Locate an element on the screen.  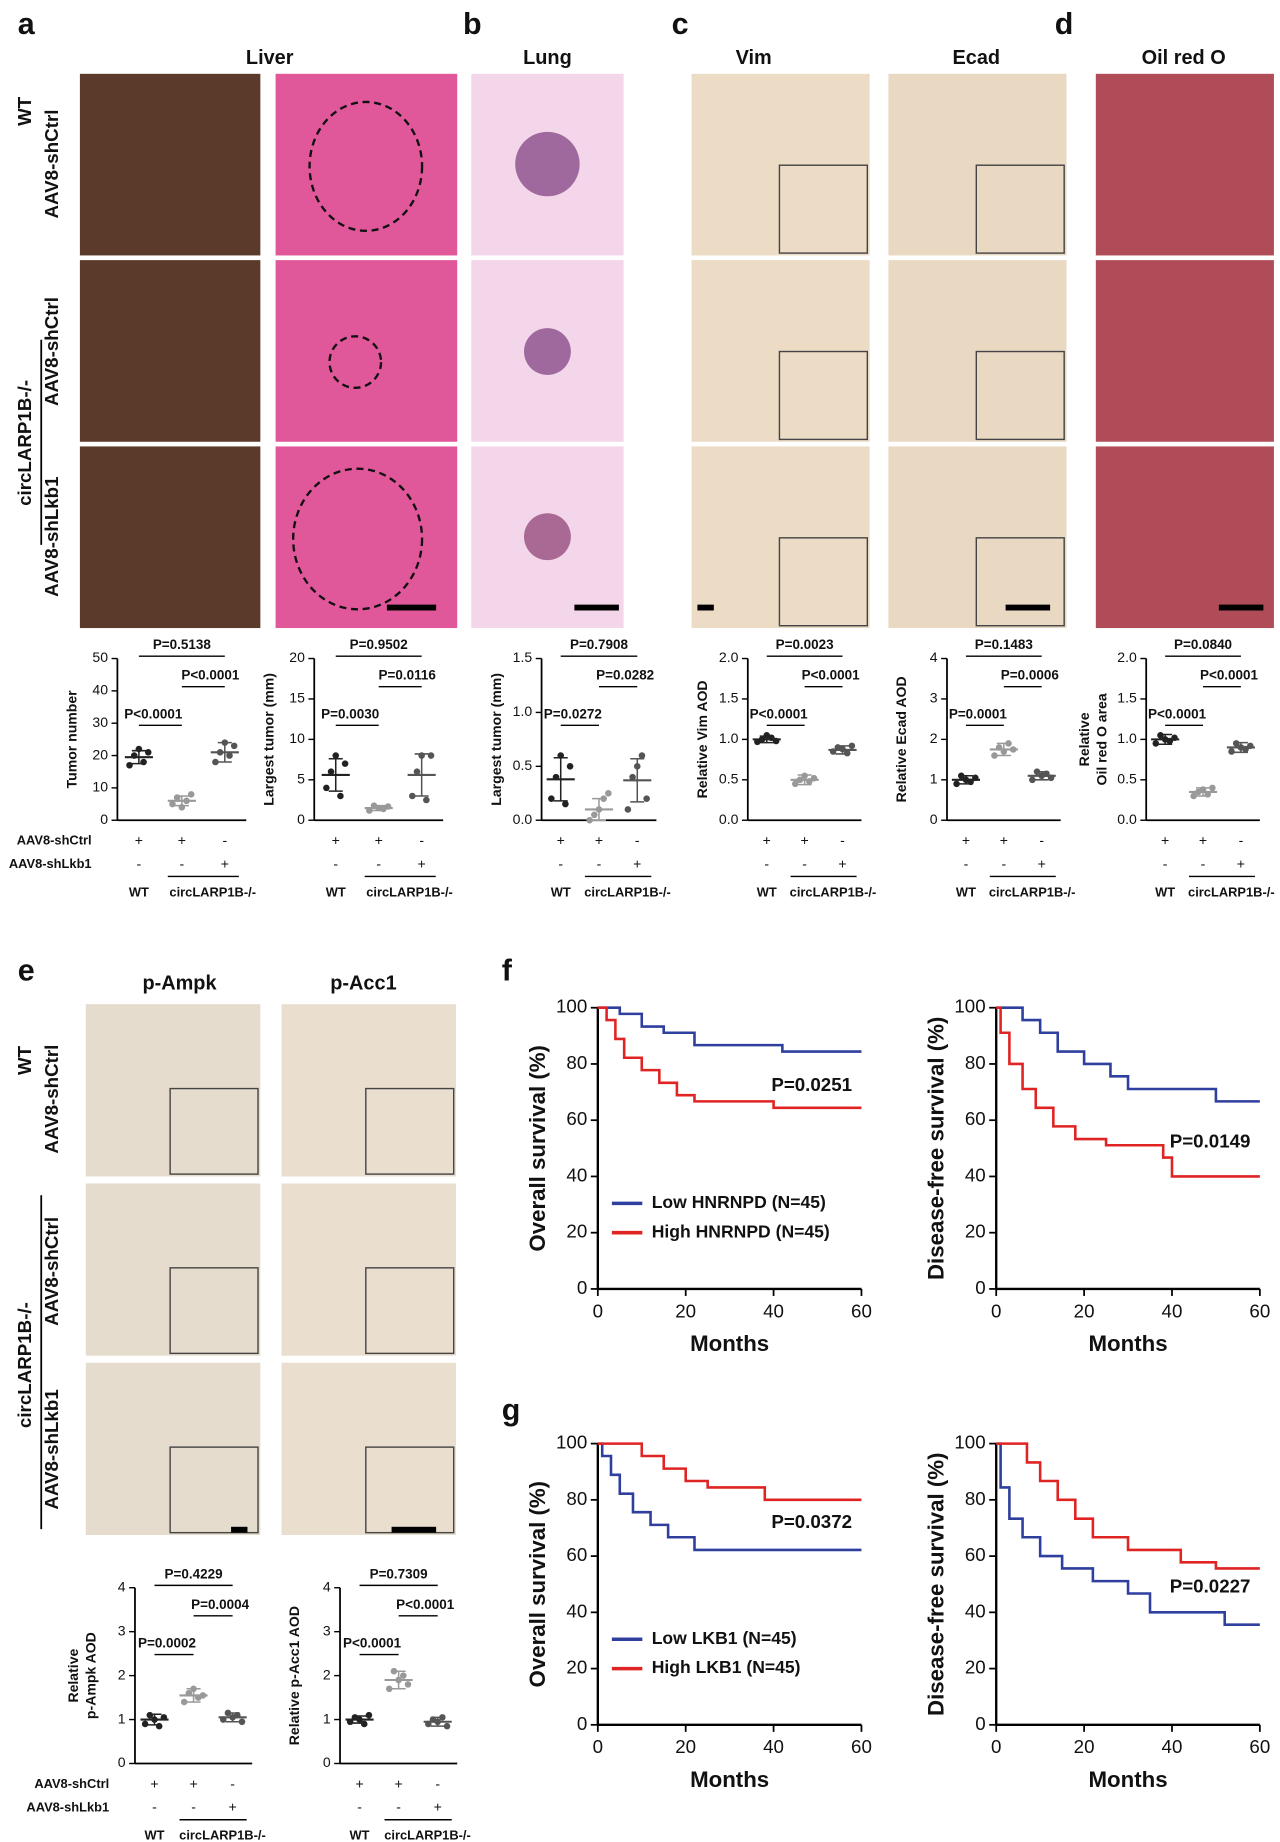
condition-label: AAV8-shLkb1 is located at coordinates (67, 1806).